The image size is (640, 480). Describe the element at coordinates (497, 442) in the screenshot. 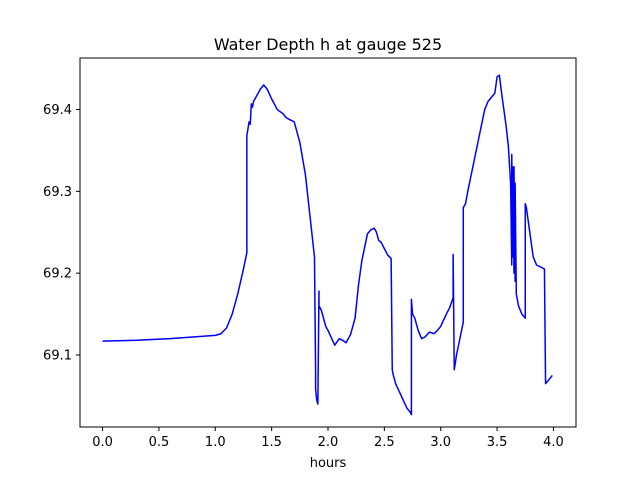

I see `x-tick-label: 3.5` at that location.